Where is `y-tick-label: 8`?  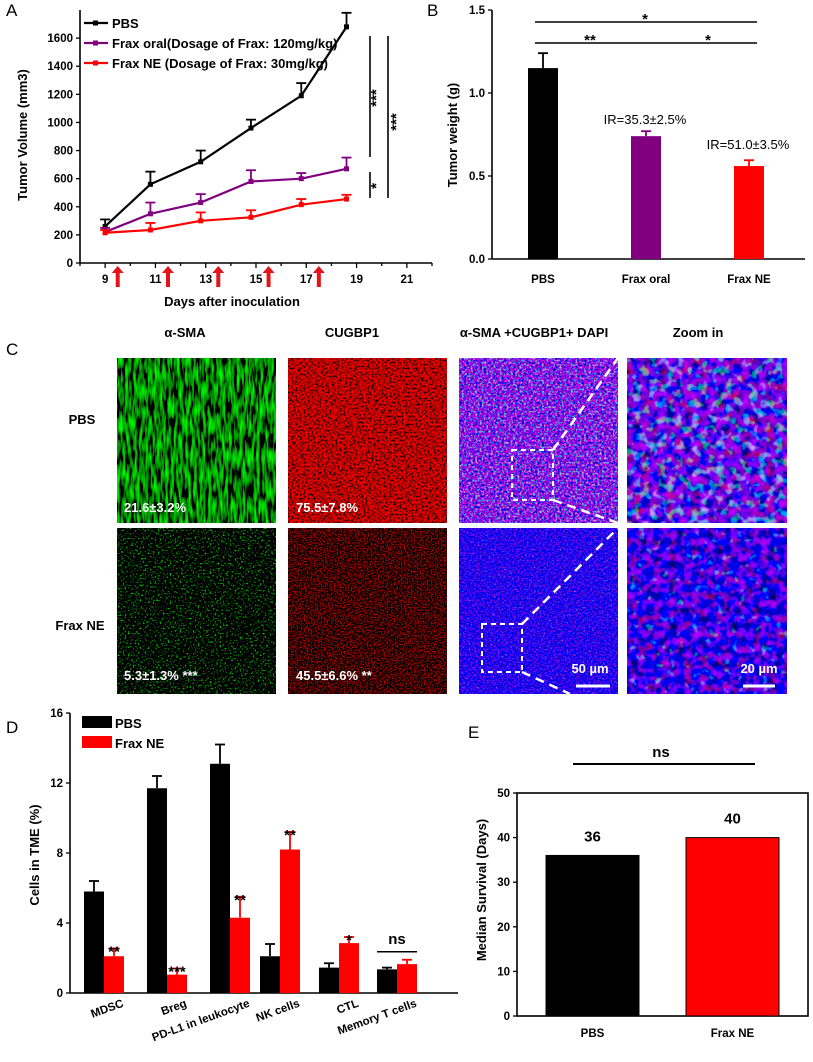 y-tick-label: 8 is located at coordinates (60, 854).